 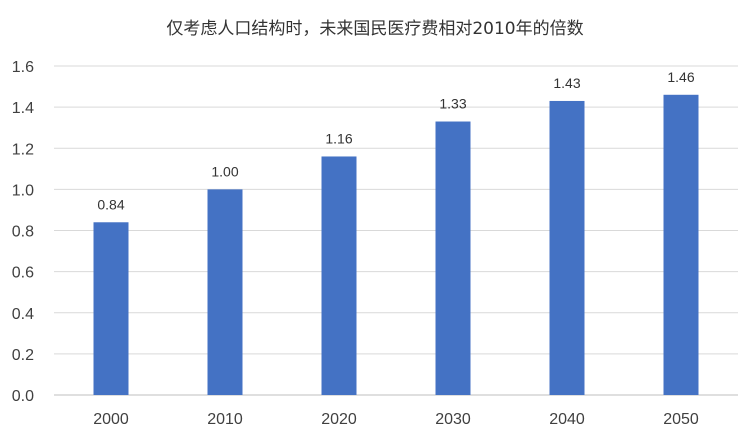 What do you see at coordinates (23, 190) in the screenshot?
I see `y-tick-label: 1.0` at bounding box center [23, 190].